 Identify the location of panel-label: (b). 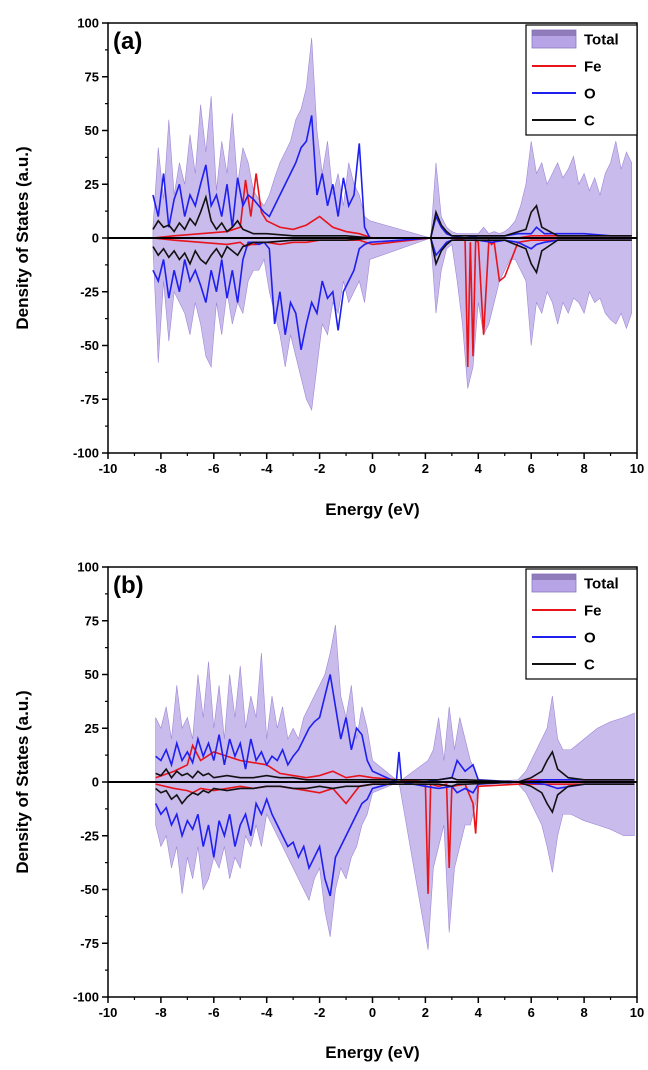
(128, 585).